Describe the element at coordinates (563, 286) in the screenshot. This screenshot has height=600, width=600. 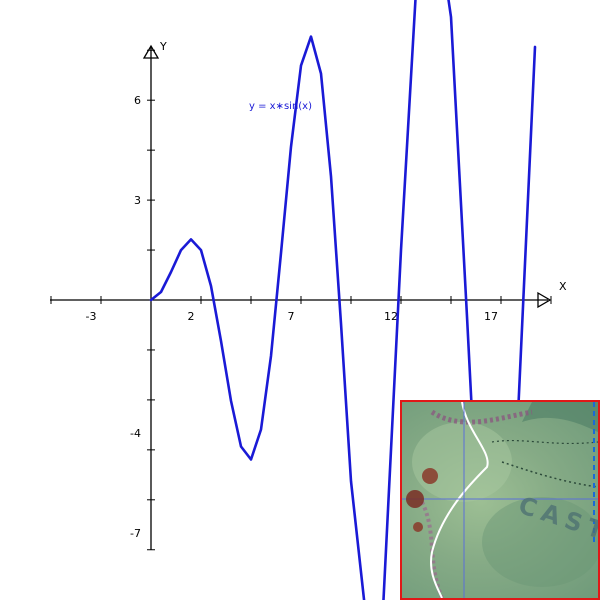
I see `x-axis-label: X` at that location.